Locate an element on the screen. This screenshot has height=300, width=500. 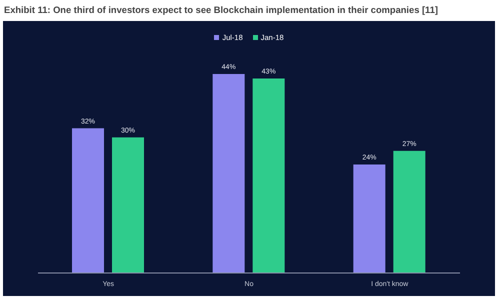
chart-title: Exhibit 11: One third of investors expect to see Blockchain implementation in their companies [11] is located at coordinates (221, 10).